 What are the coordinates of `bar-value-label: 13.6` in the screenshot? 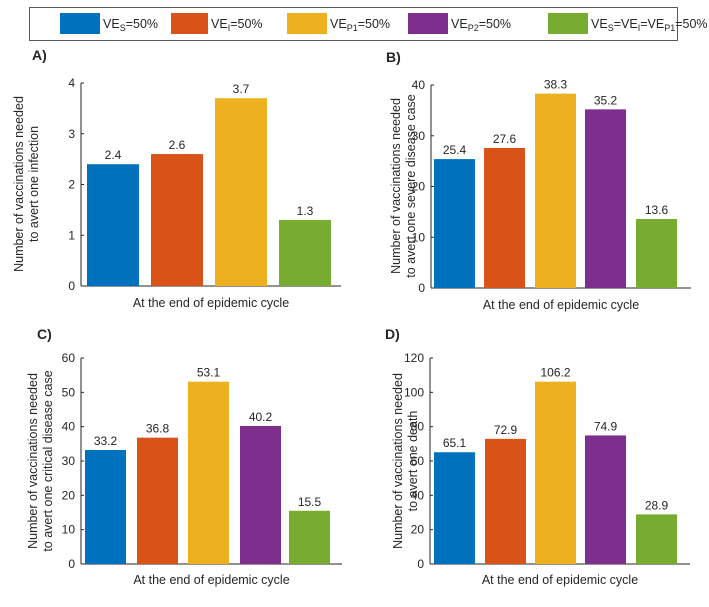 It's located at (657, 210).